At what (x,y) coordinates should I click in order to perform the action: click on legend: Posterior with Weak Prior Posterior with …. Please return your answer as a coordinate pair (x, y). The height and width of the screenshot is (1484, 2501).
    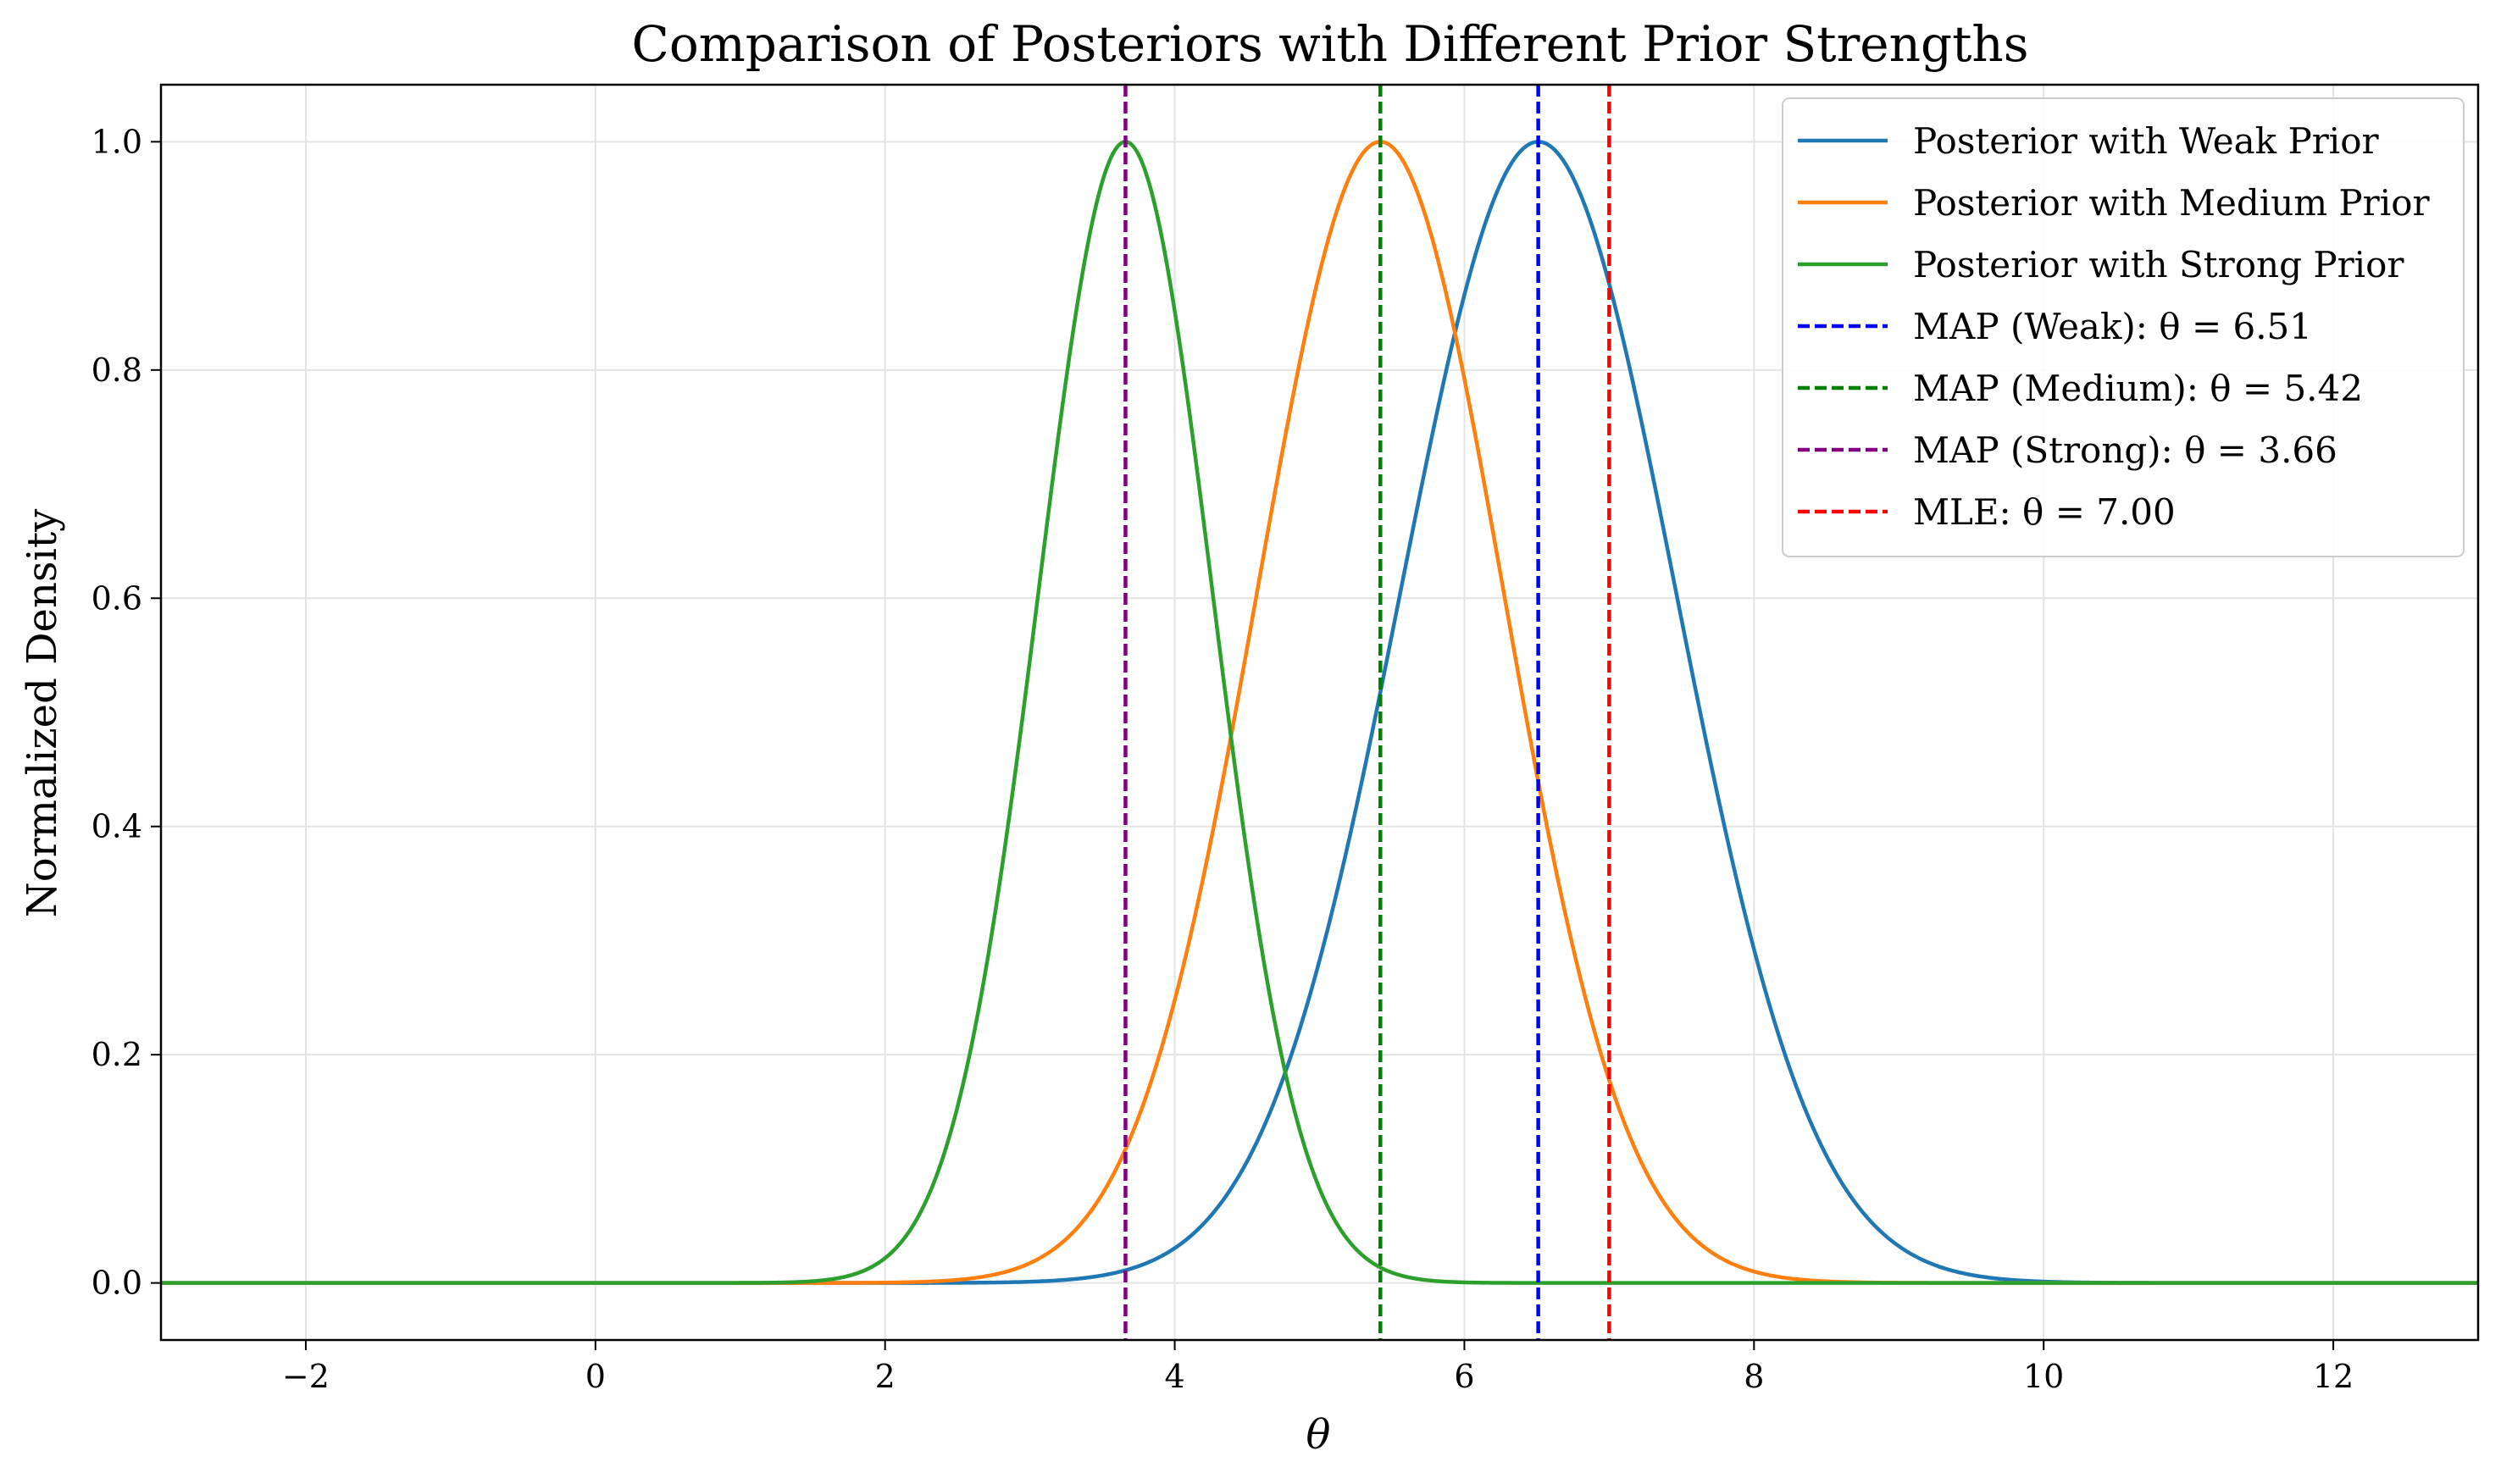
    Looking at the image, I should click on (2123, 327).